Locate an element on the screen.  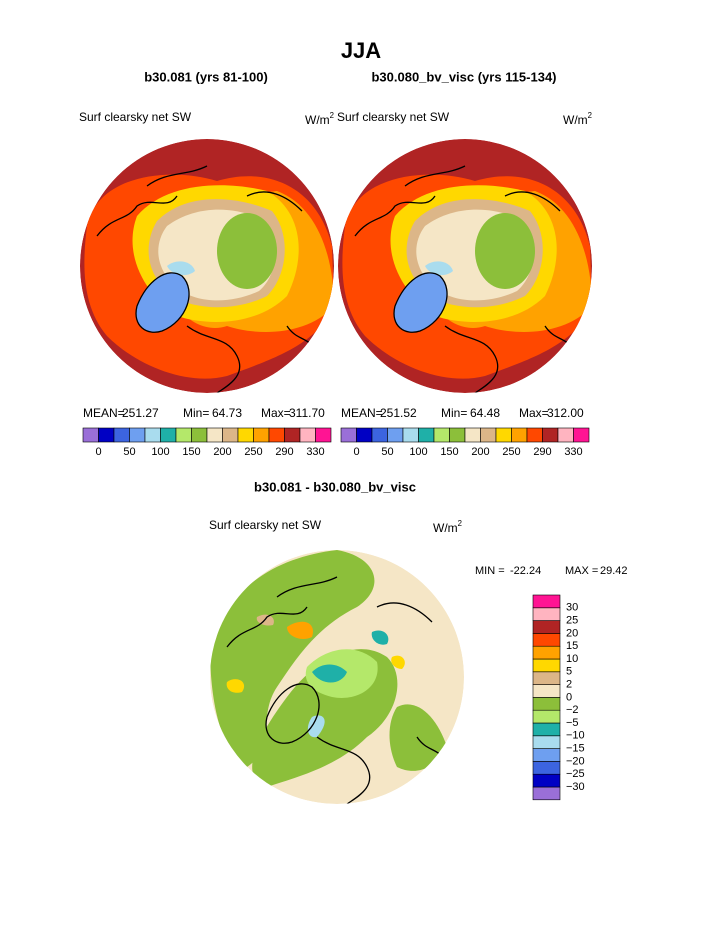
colorbar-label: 10 is located at coordinates (572, 659).